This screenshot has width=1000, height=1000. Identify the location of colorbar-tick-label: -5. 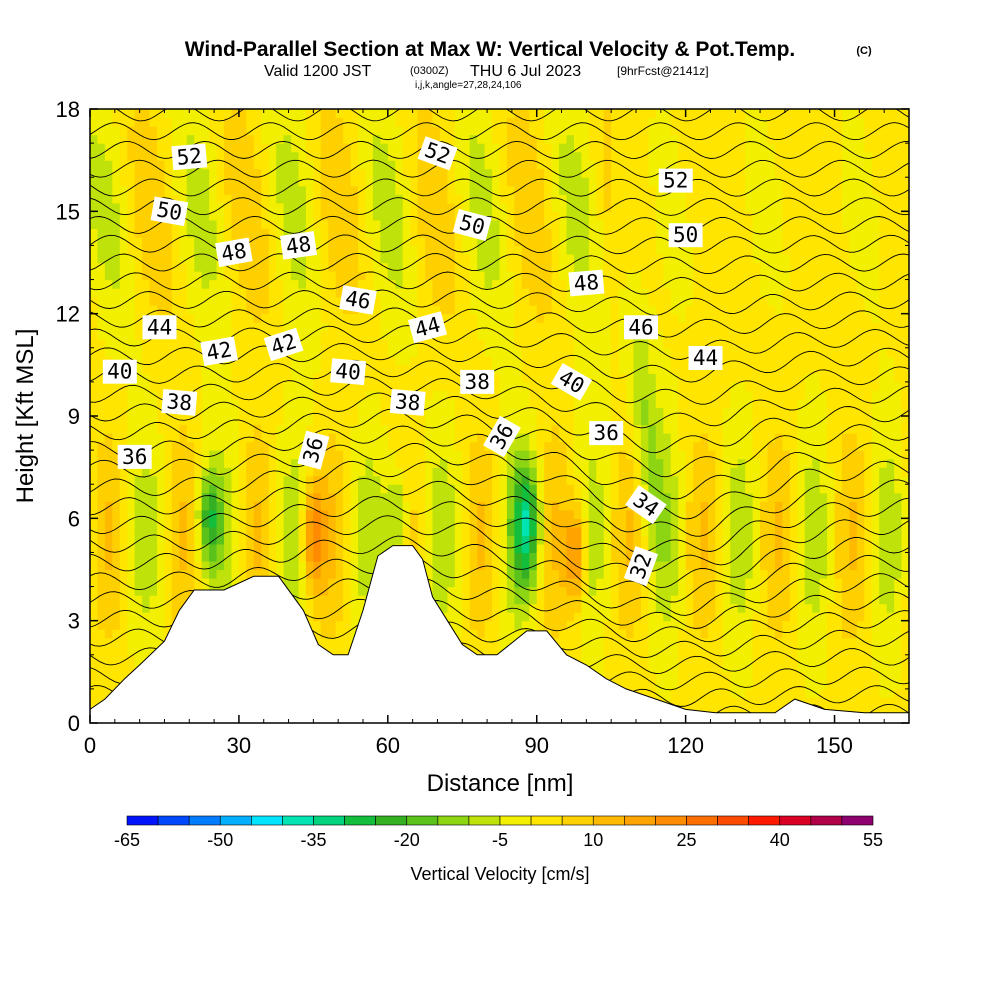
(500, 840).